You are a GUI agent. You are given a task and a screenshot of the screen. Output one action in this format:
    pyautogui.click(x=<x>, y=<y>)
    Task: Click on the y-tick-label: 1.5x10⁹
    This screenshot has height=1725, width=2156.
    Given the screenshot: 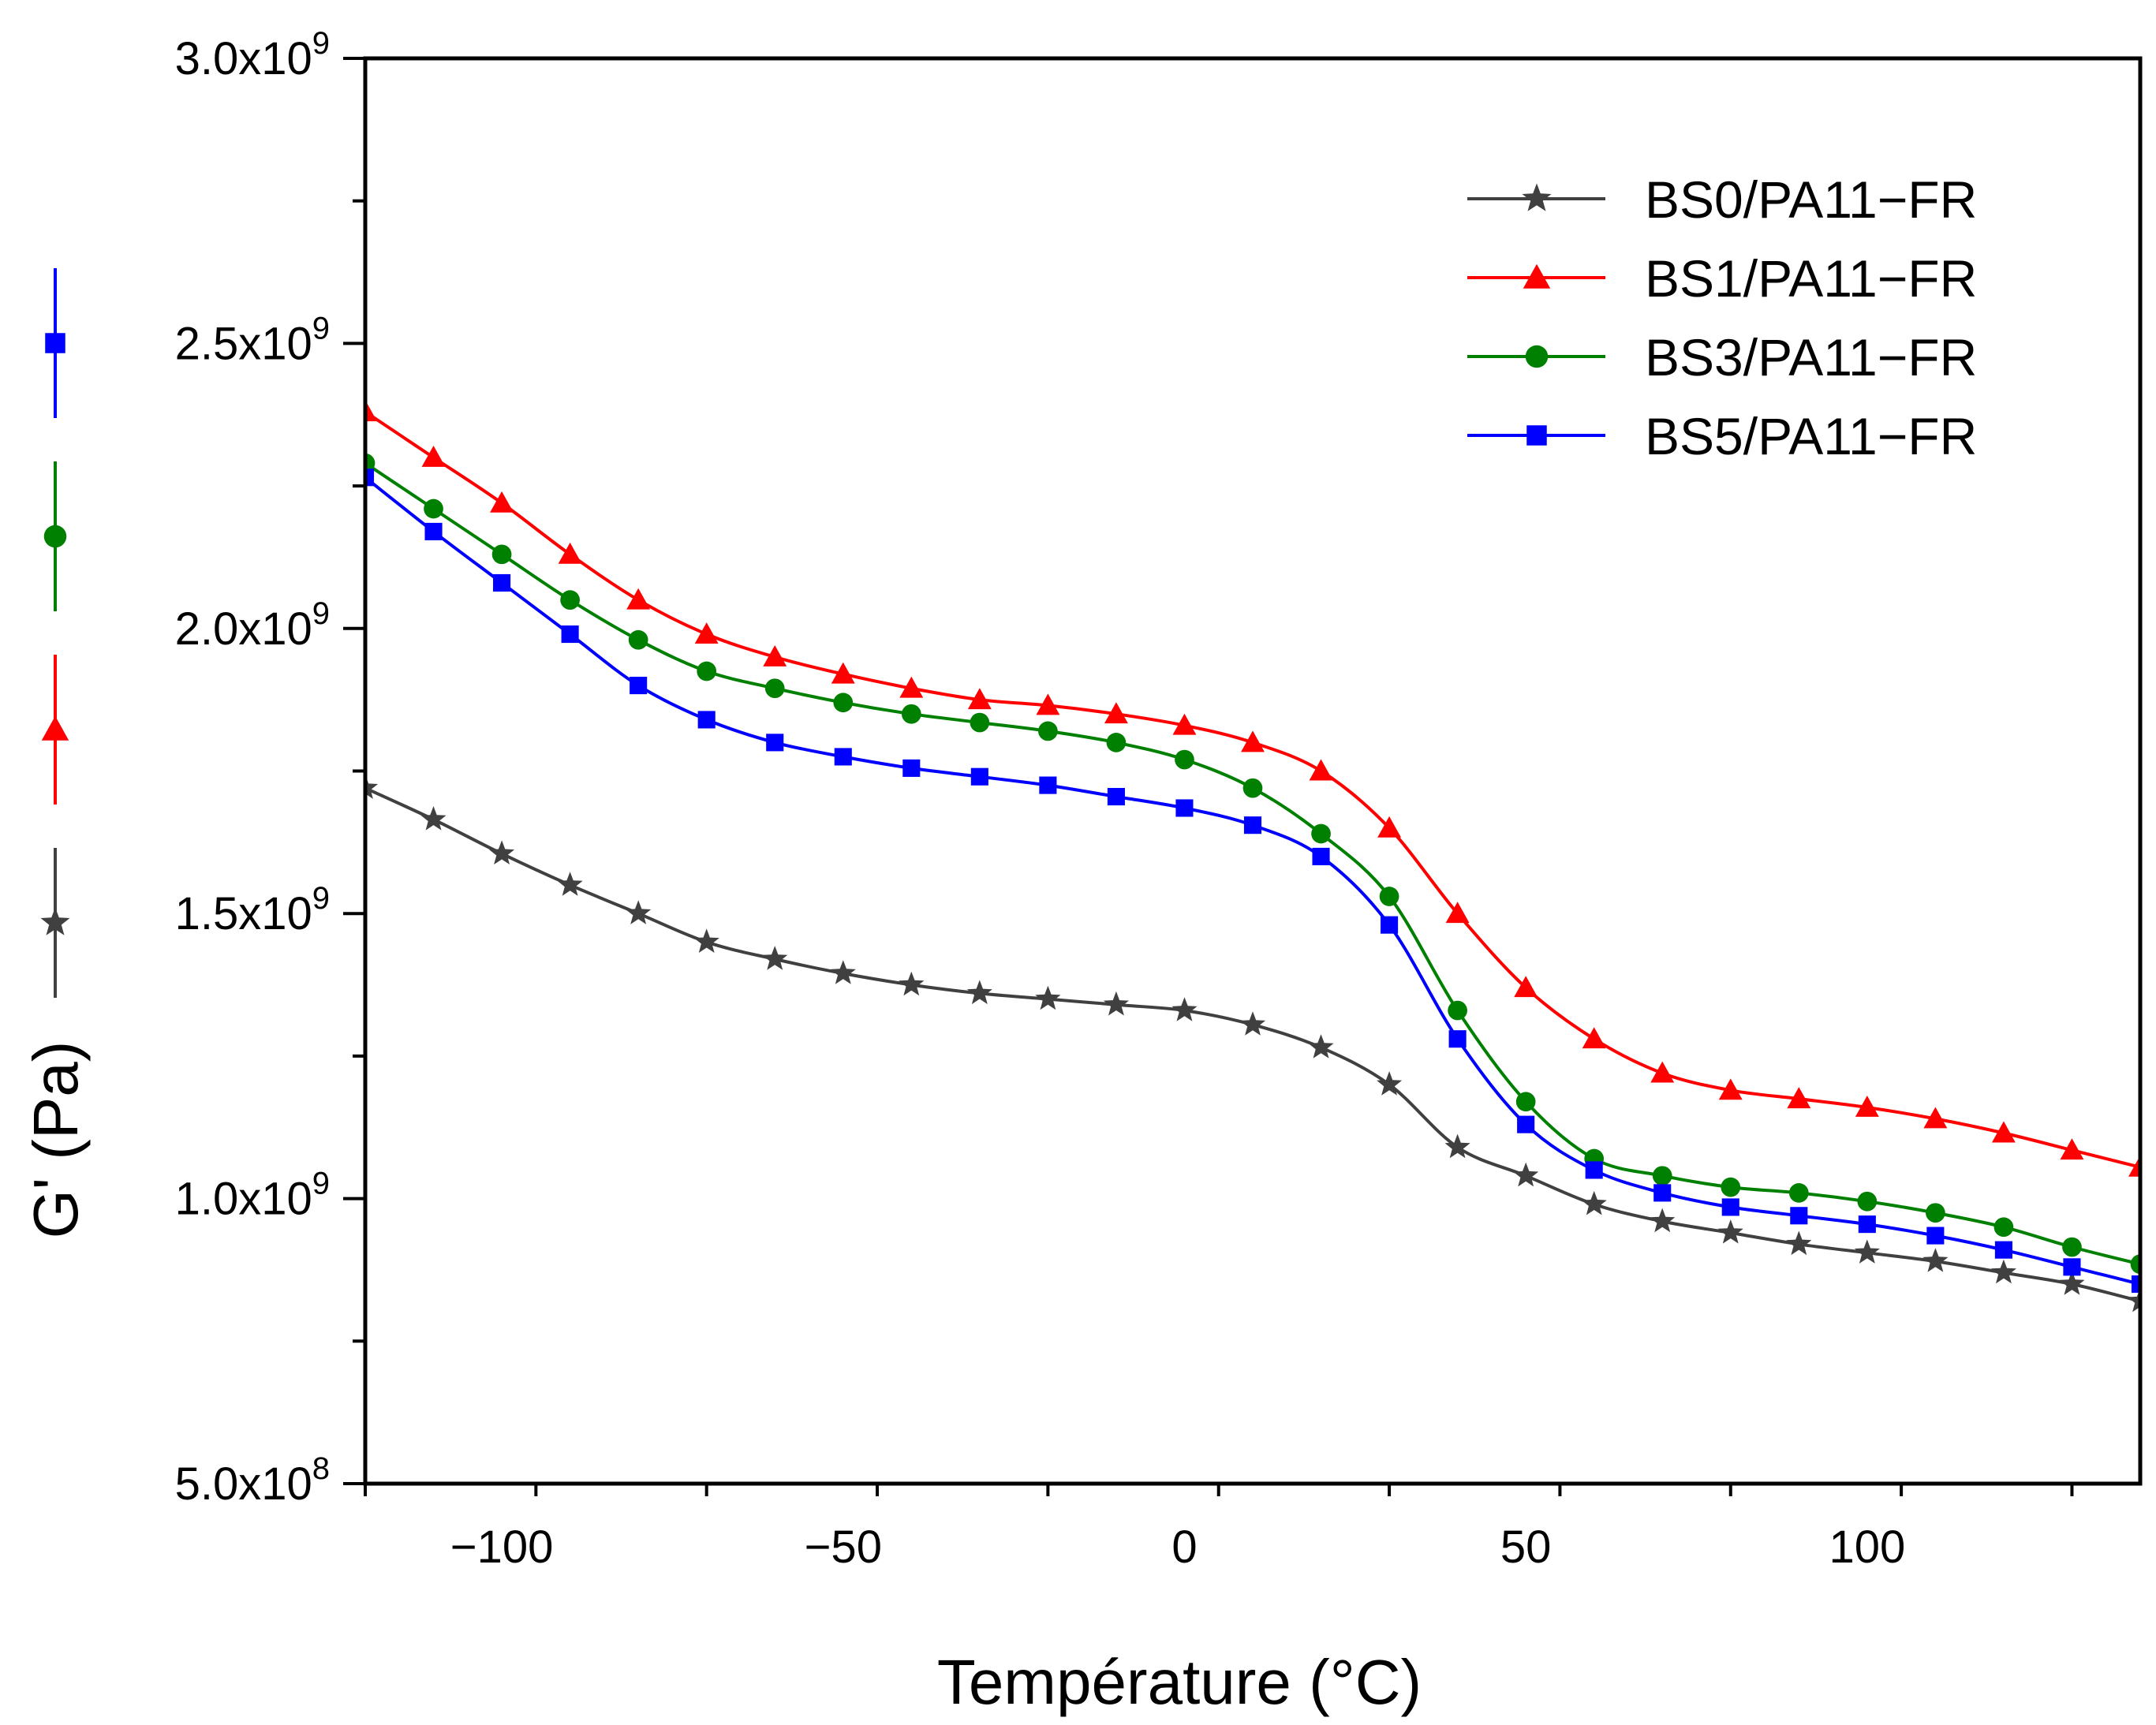 What is the action you would take?
    pyautogui.click(x=252, y=910)
    